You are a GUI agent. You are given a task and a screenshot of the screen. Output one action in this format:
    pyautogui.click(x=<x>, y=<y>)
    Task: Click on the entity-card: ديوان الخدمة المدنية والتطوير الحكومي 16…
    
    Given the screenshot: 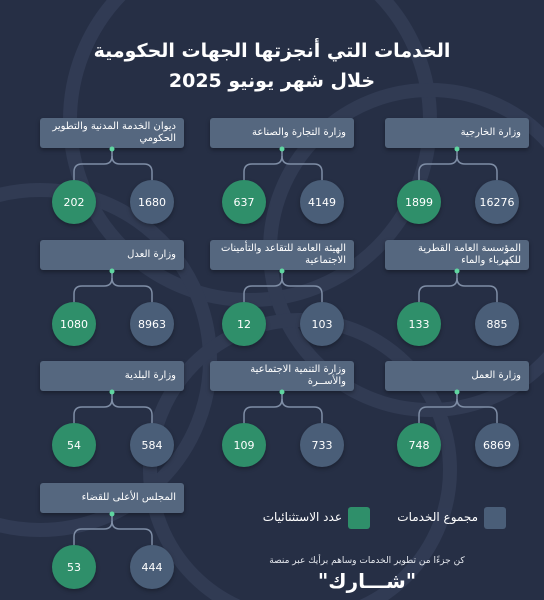 What is the action you would take?
    pyautogui.click(x=112, y=174)
    